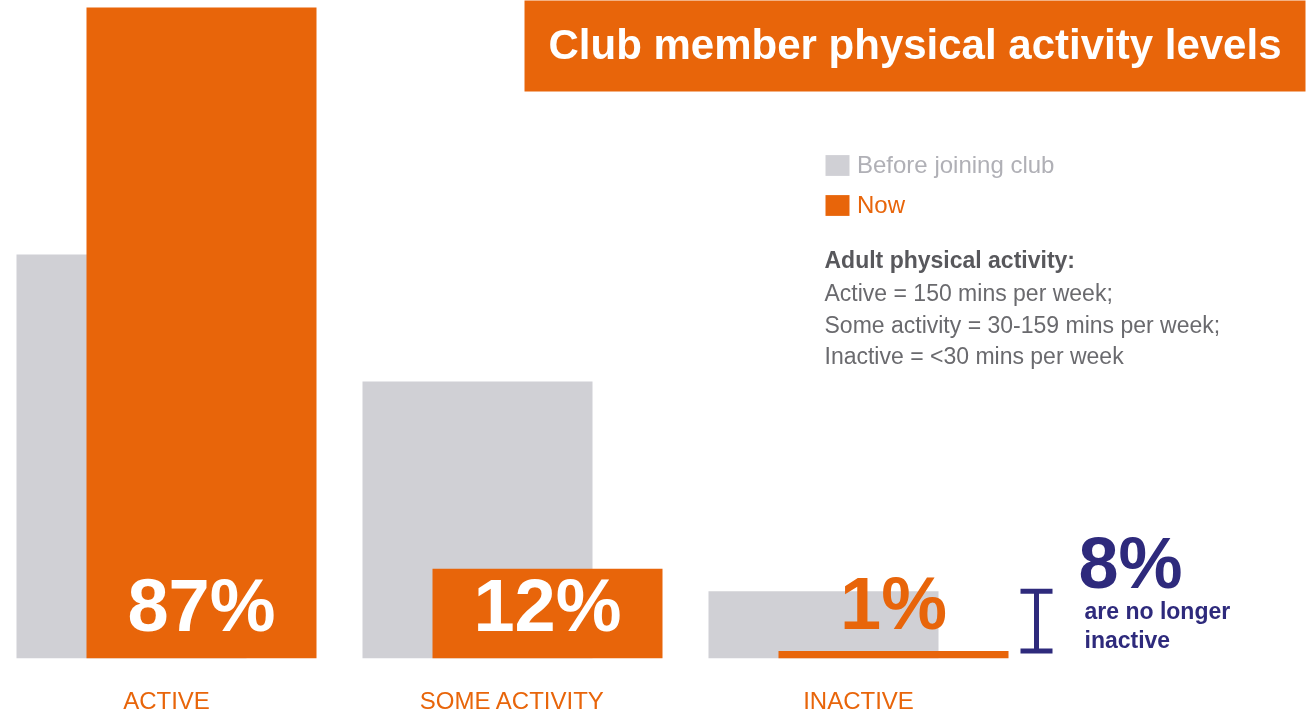  Describe the element at coordinates (956, 165) in the screenshot. I see `legend-label: Before joining club` at that location.